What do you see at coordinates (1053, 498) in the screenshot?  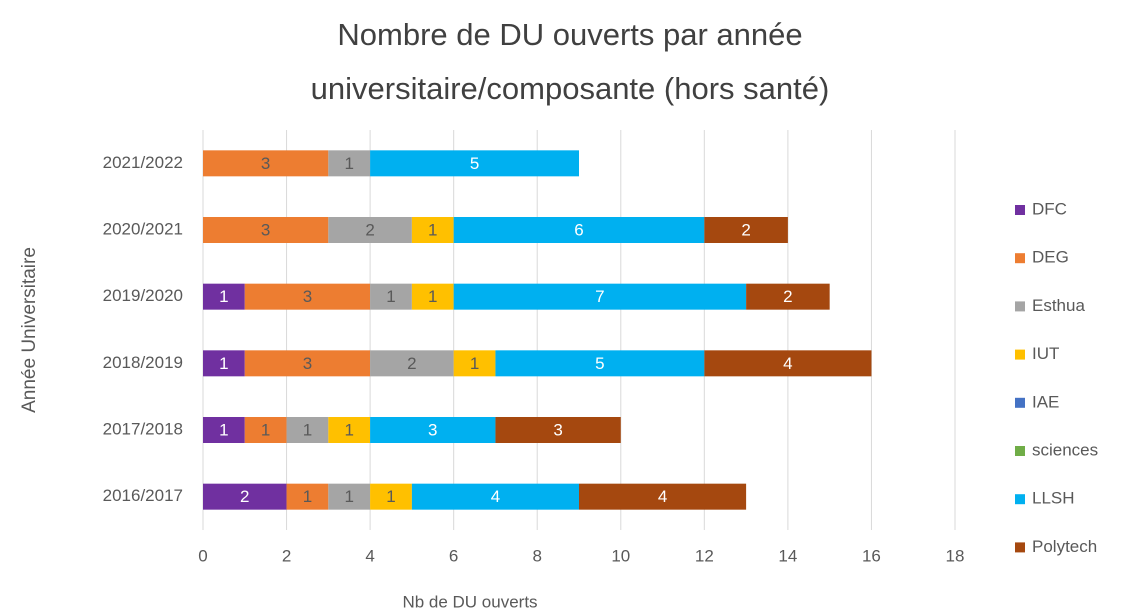 I see `legend-label: LLSH` at bounding box center [1053, 498].